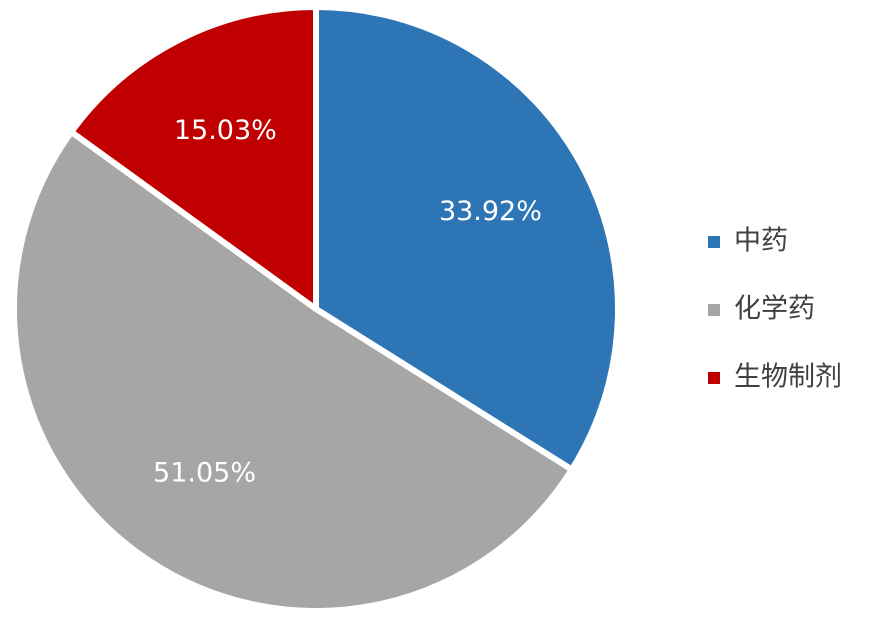 Image resolution: width=893 pixels, height=637 pixels. Describe the element at coordinates (490, 211) in the screenshot. I see `data-label: 33.92%` at that location.